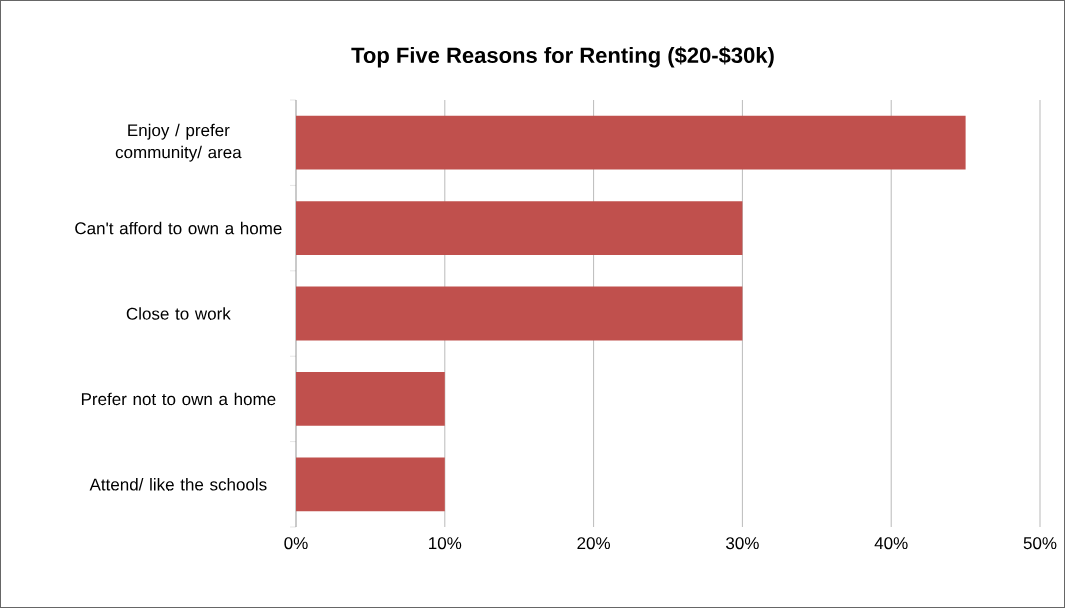 This screenshot has height=608, width=1065. Describe the element at coordinates (593, 543) in the screenshot. I see `x-tick-label: 20%` at that location.